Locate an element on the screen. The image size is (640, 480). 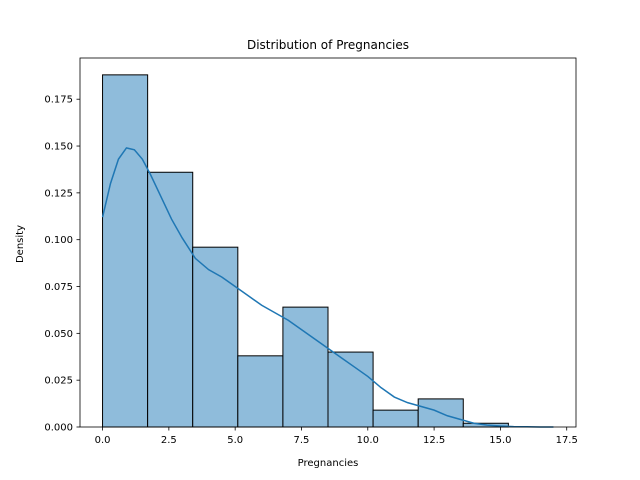
y-tick-label: 0.025 is located at coordinates (58, 381).